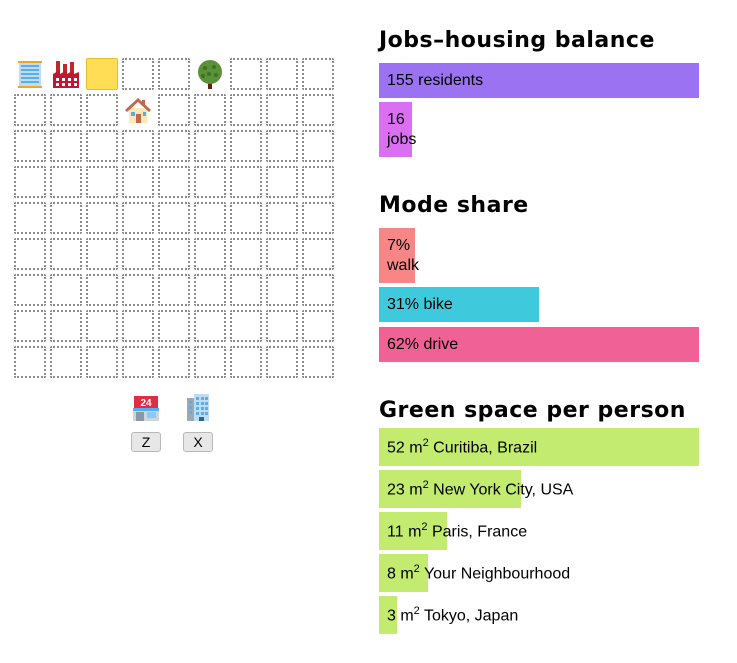 This screenshot has height=663, width=737. Describe the element at coordinates (398, 490) in the screenshot. I see `green-space-value: 23` at that location.